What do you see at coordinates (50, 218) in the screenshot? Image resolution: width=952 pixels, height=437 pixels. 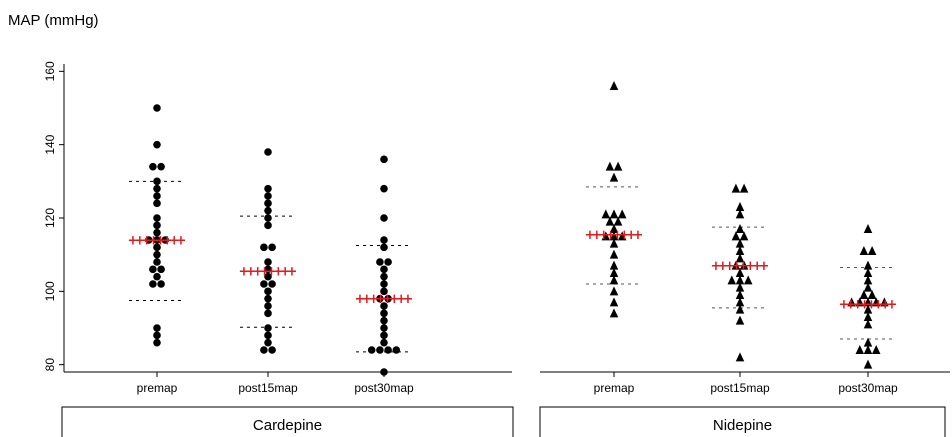 I see `y-tick-label: 120` at bounding box center [50, 218].